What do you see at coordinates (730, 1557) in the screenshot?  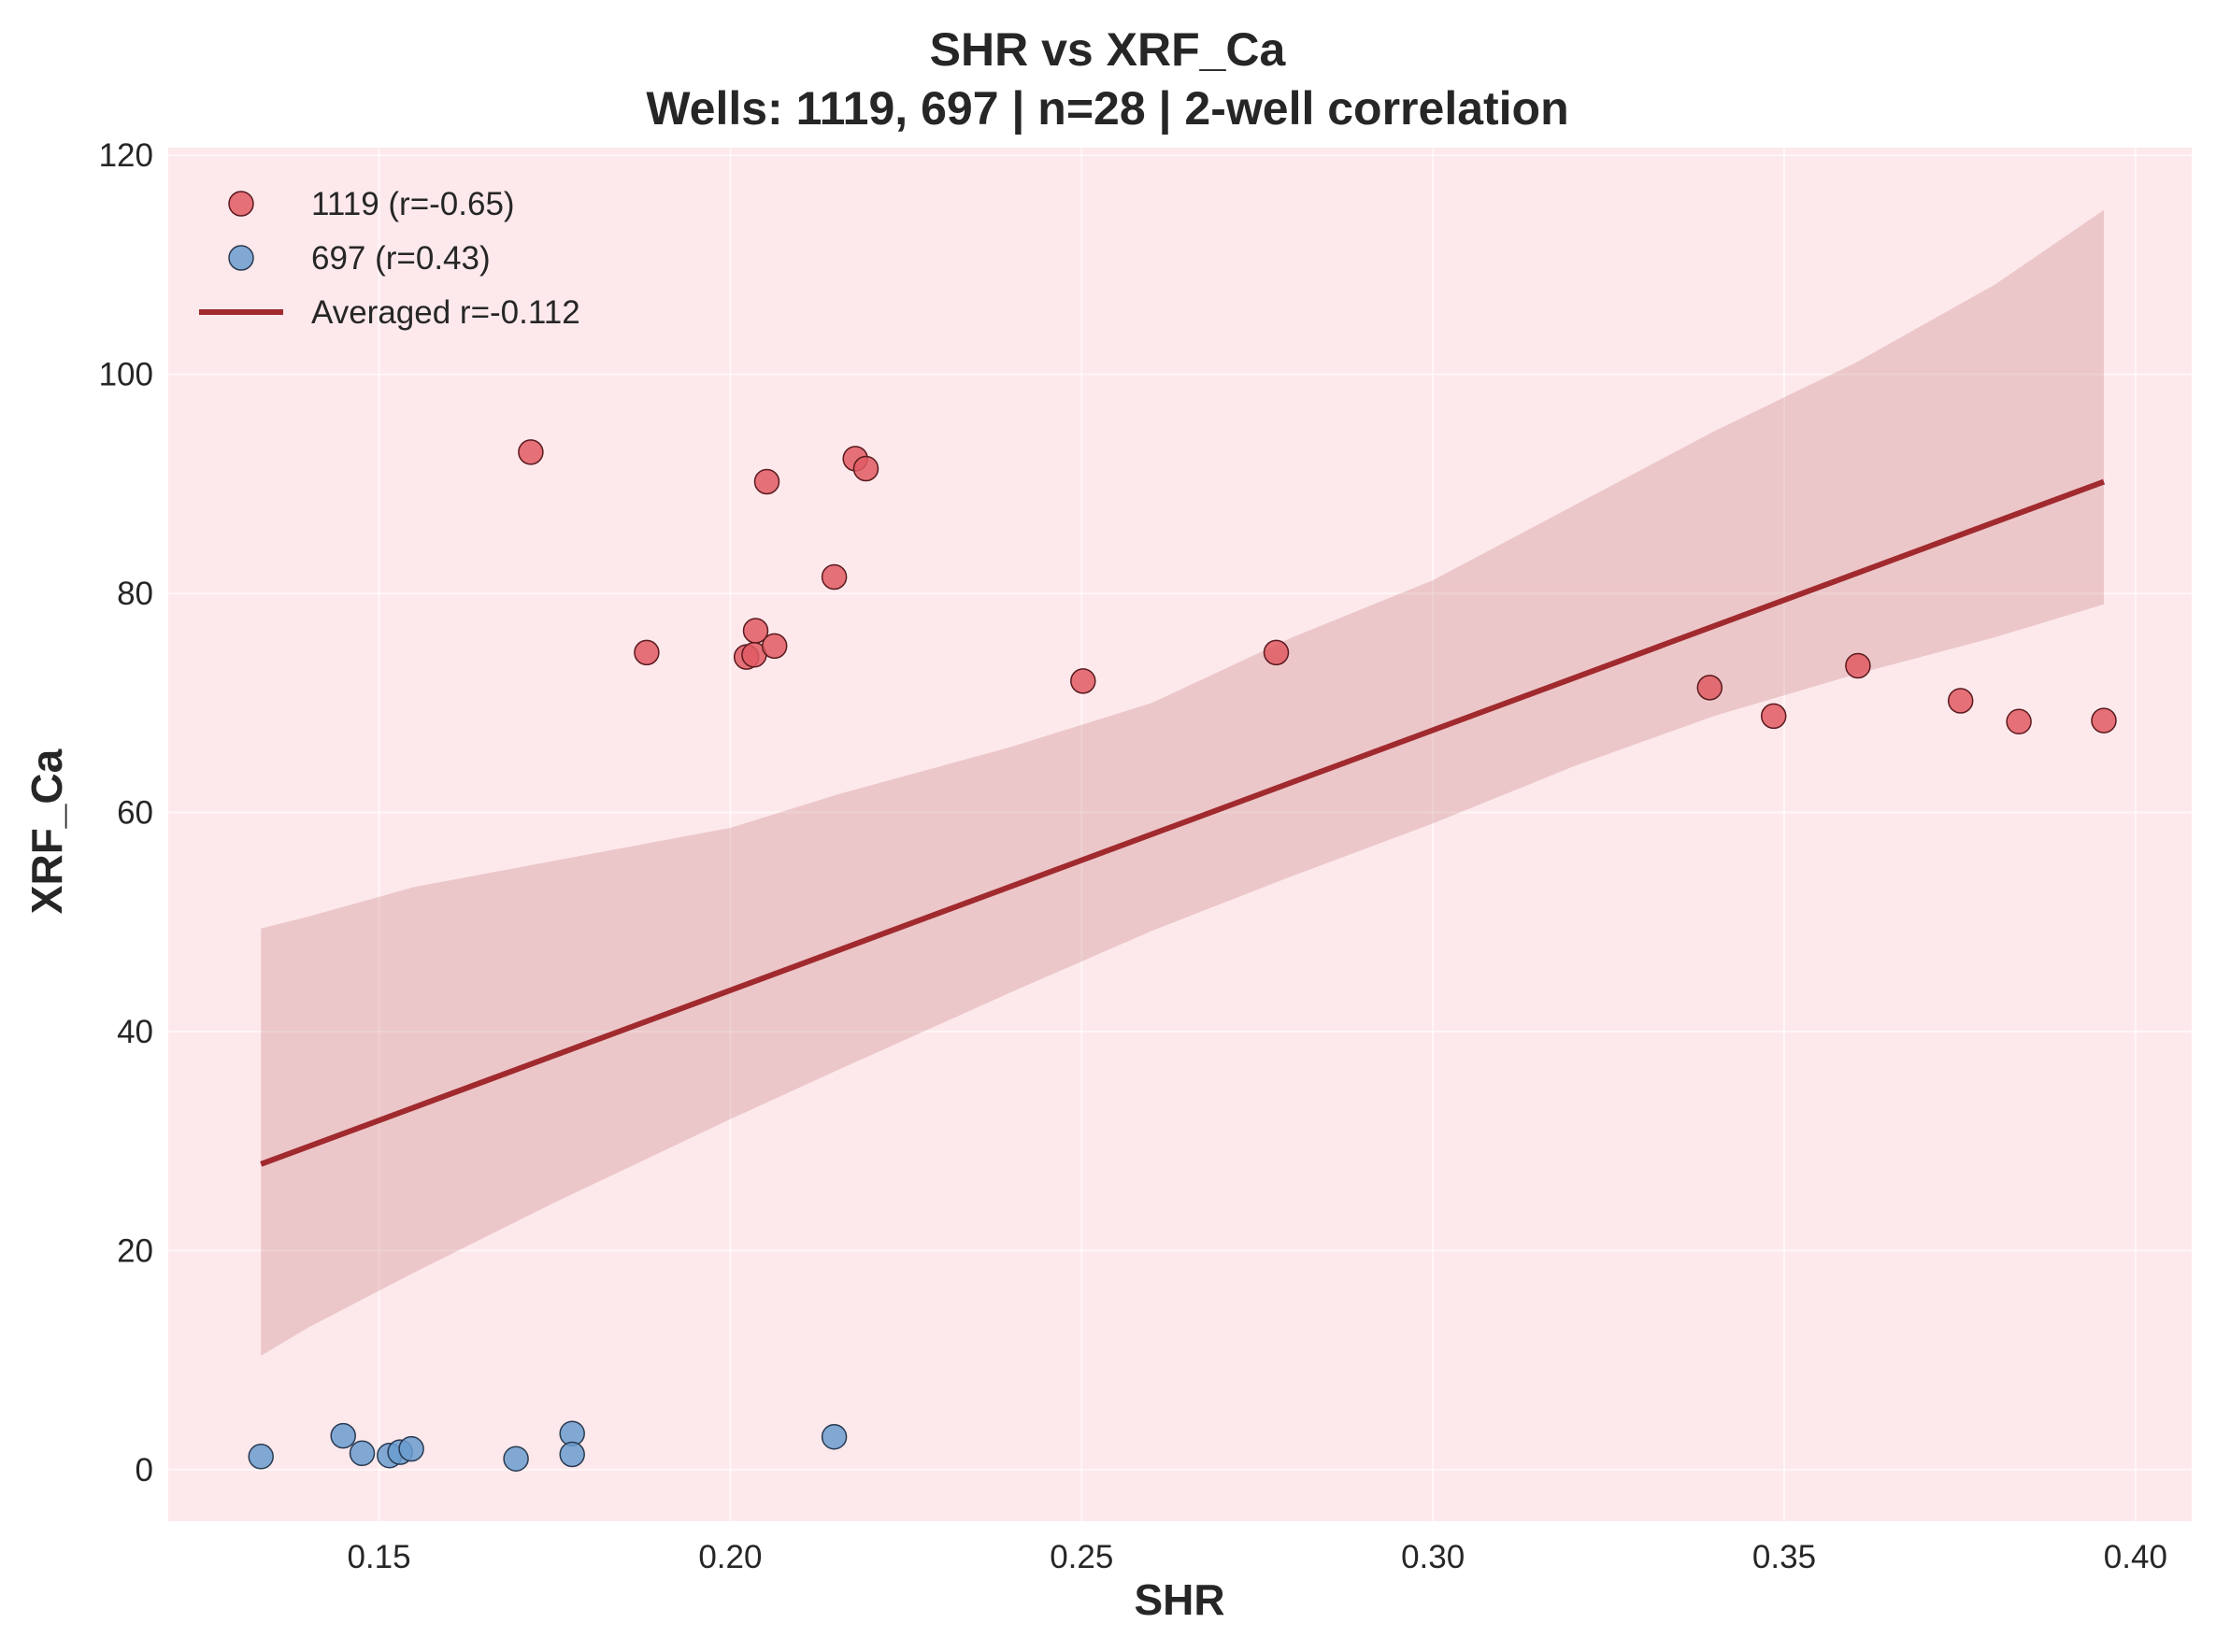 I see `x-tick-label: 0.20` at bounding box center [730, 1557].